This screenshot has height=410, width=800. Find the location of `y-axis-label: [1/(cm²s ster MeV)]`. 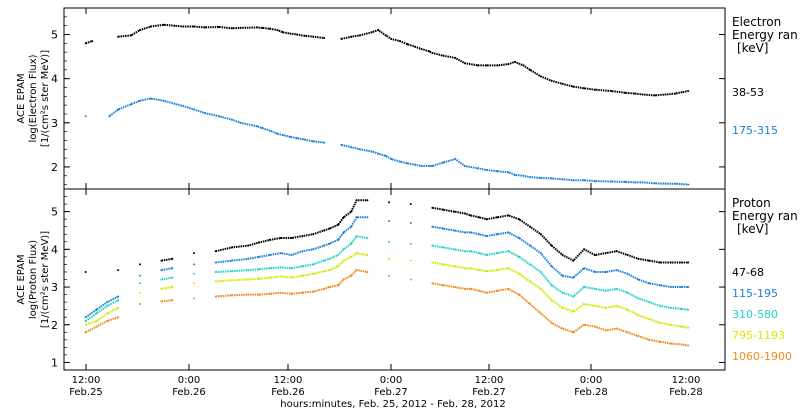

y-axis-label: [1/(cm²s ster MeV)] is located at coordinates (45, 98).